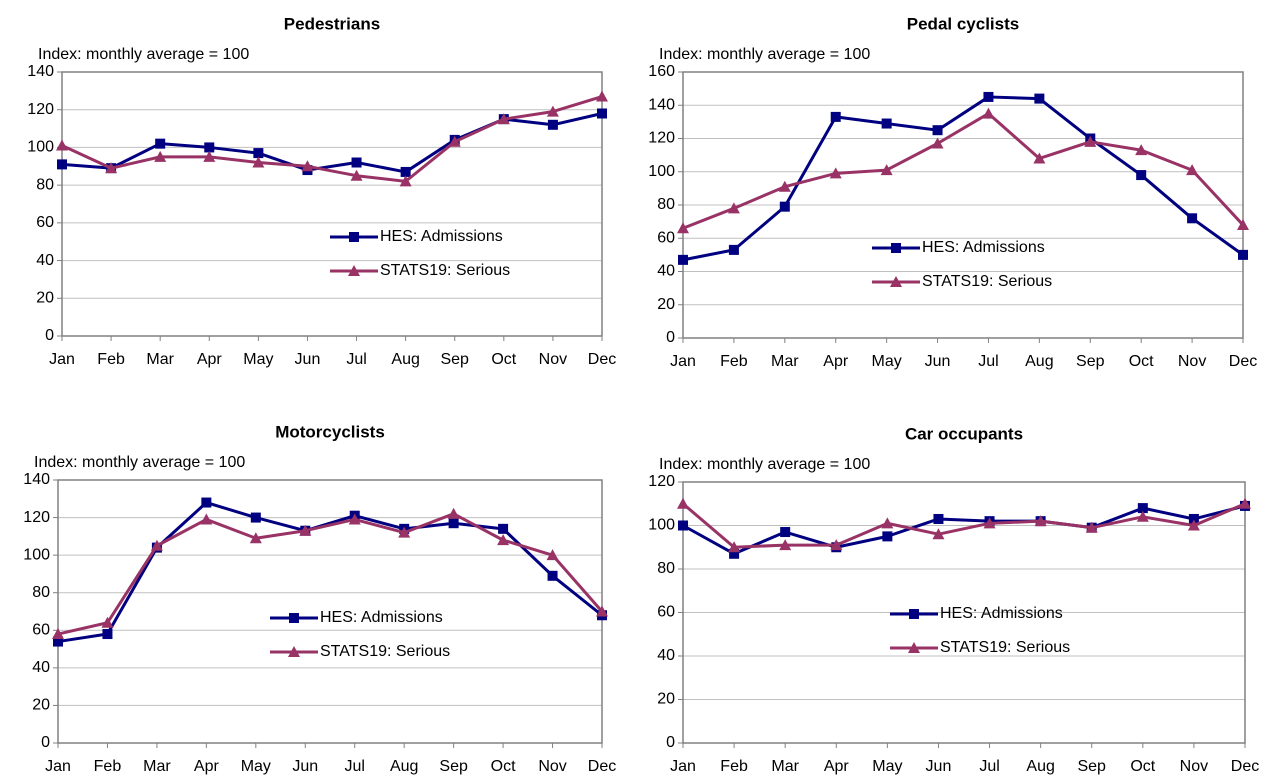  What do you see at coordinates (332, 23) in the screenshot?
I see `chart-title: Pedestrians` at bounding box center [332, 23].